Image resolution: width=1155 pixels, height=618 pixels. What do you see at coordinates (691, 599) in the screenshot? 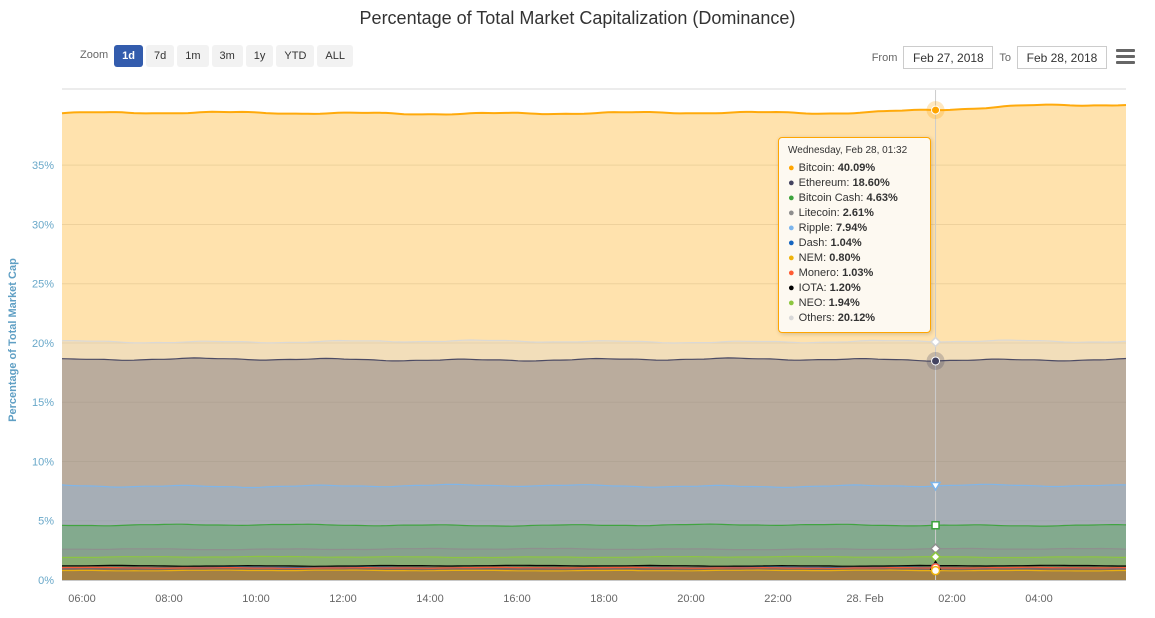
I see `x-axis-label: 20:00` at bounding box center [691, 599].